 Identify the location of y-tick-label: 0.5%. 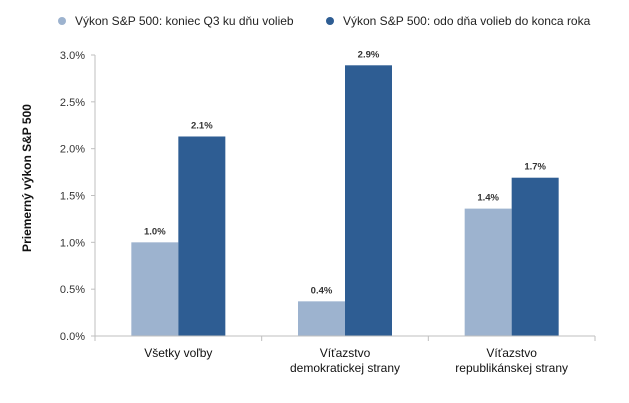
(72, 290).